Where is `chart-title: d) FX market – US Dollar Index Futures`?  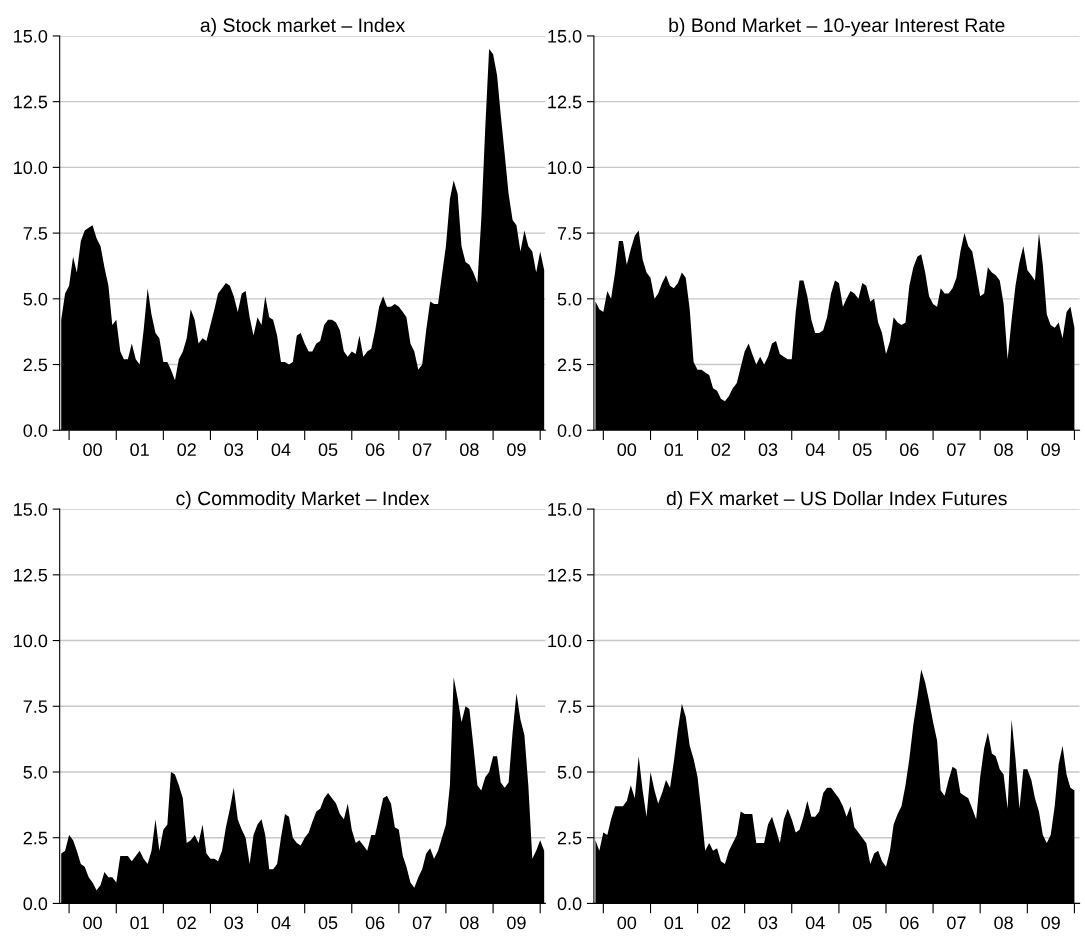
chart-title: d) FX market – US Dollar Index Futures is located at coordinates (836, 500).